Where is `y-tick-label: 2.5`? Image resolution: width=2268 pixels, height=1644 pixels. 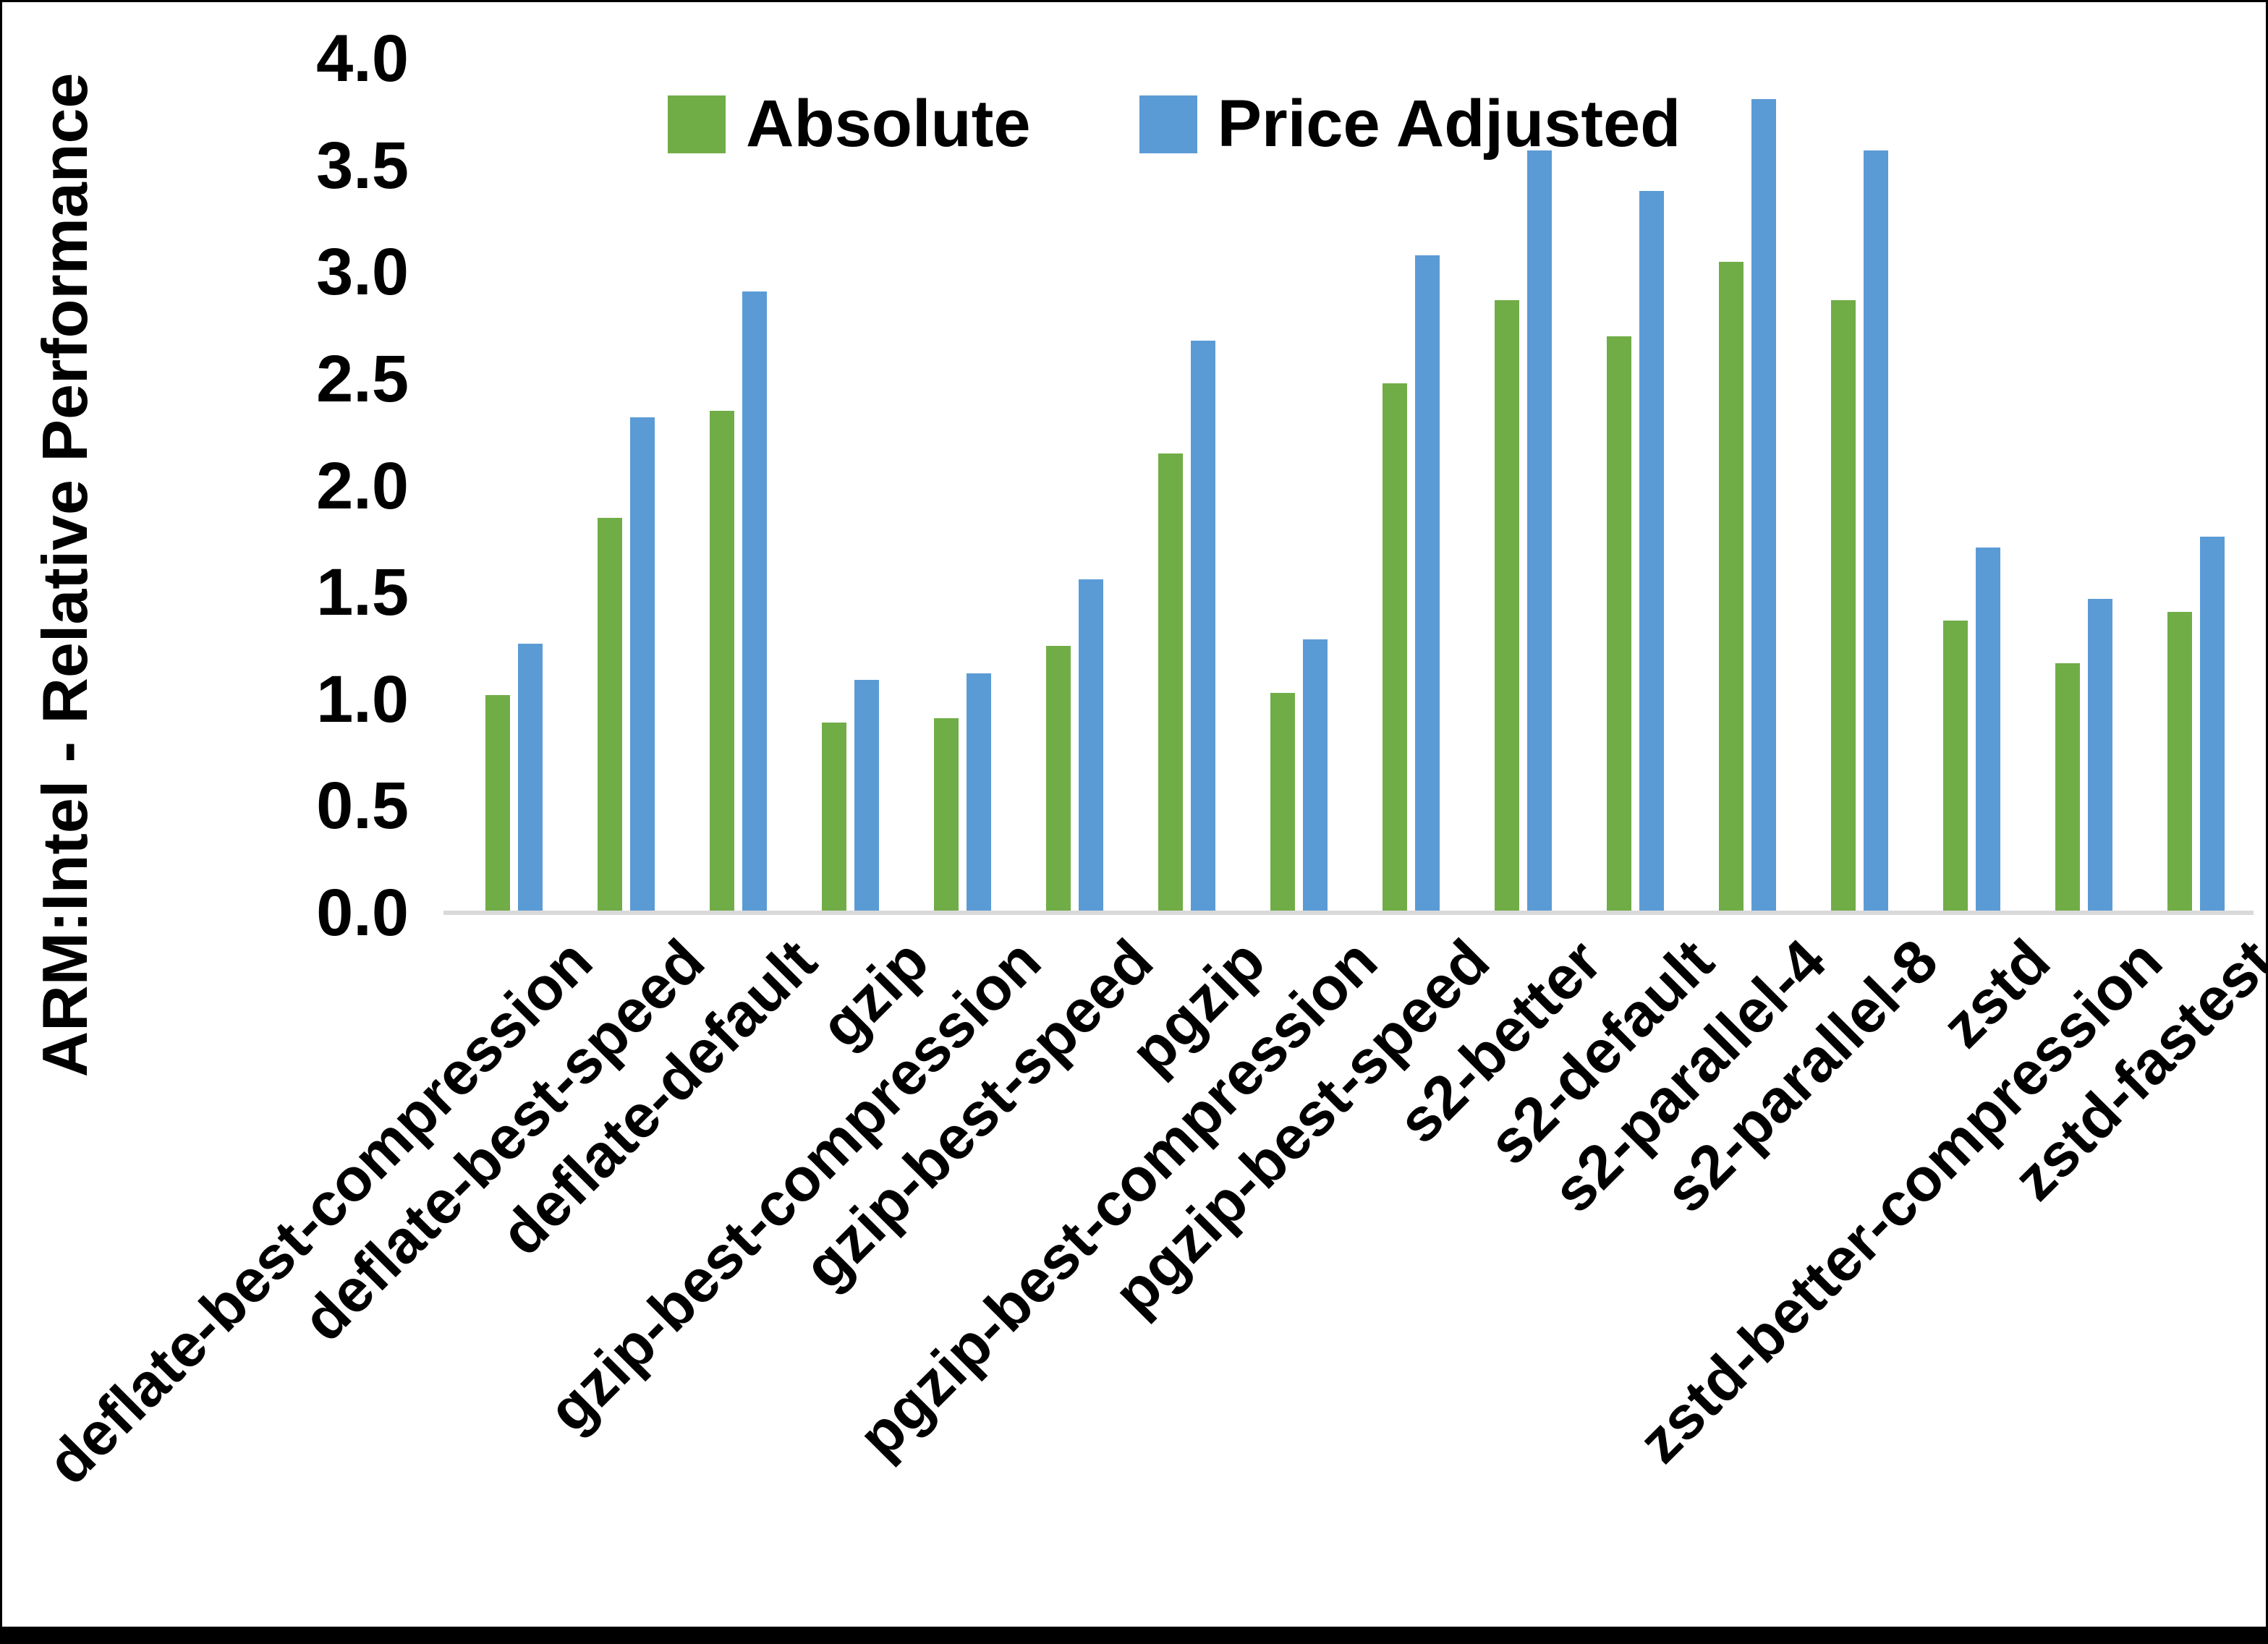 y-tick-label: 2.5 is located at coordinates (362, 378).